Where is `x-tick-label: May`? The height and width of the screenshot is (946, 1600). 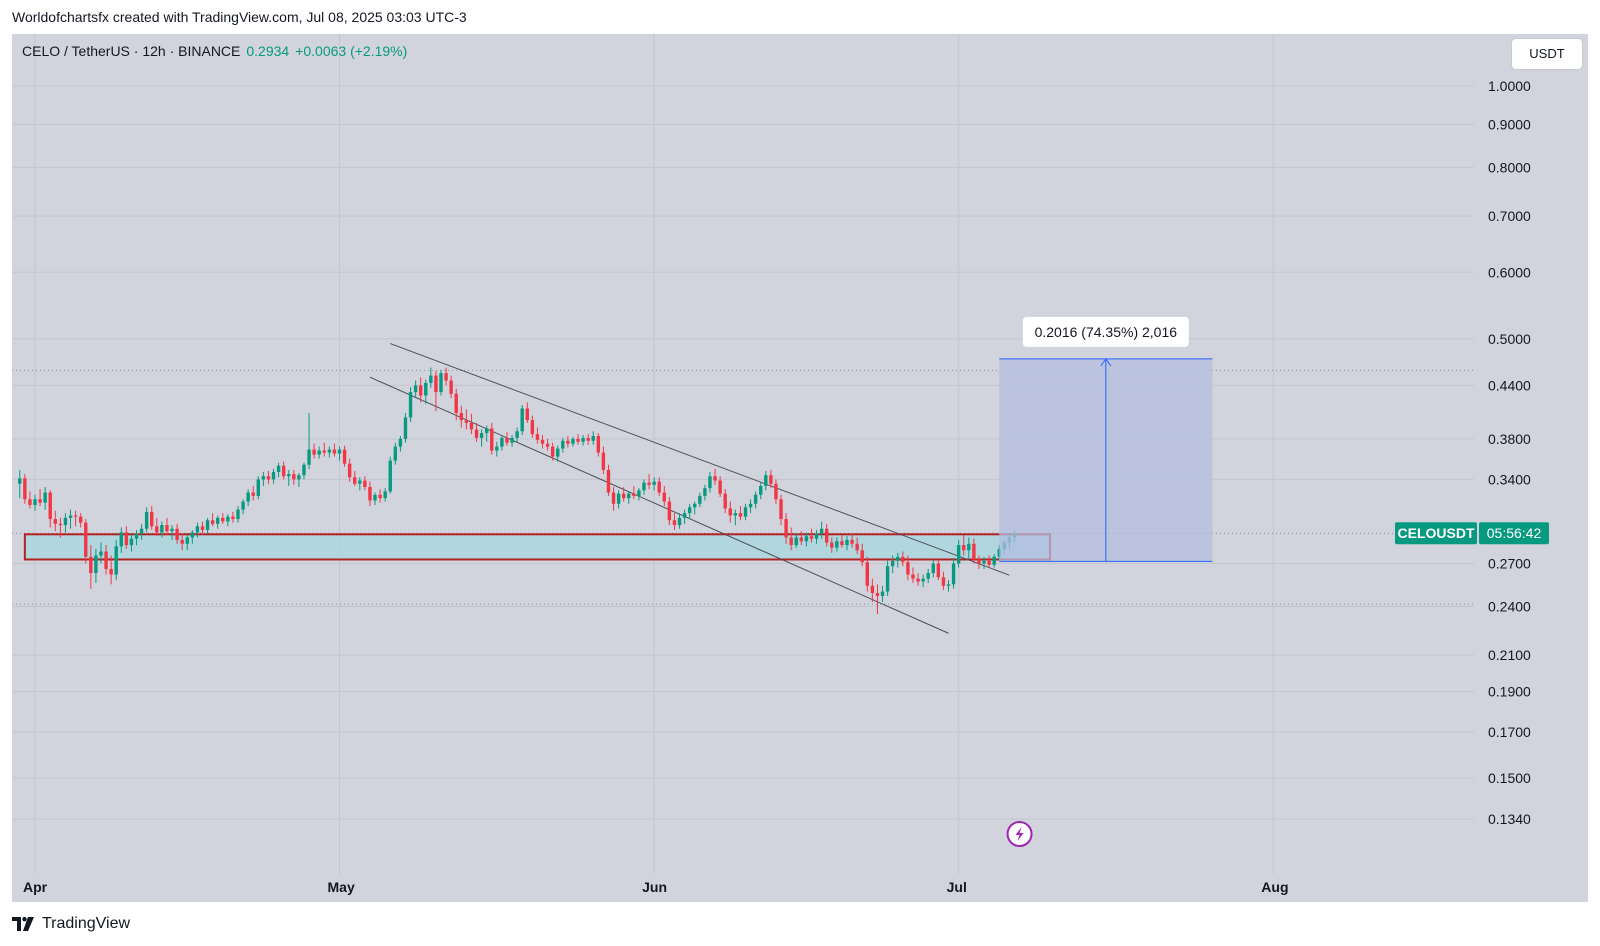
x-tick-label: May is located at coordinates (341, 887).